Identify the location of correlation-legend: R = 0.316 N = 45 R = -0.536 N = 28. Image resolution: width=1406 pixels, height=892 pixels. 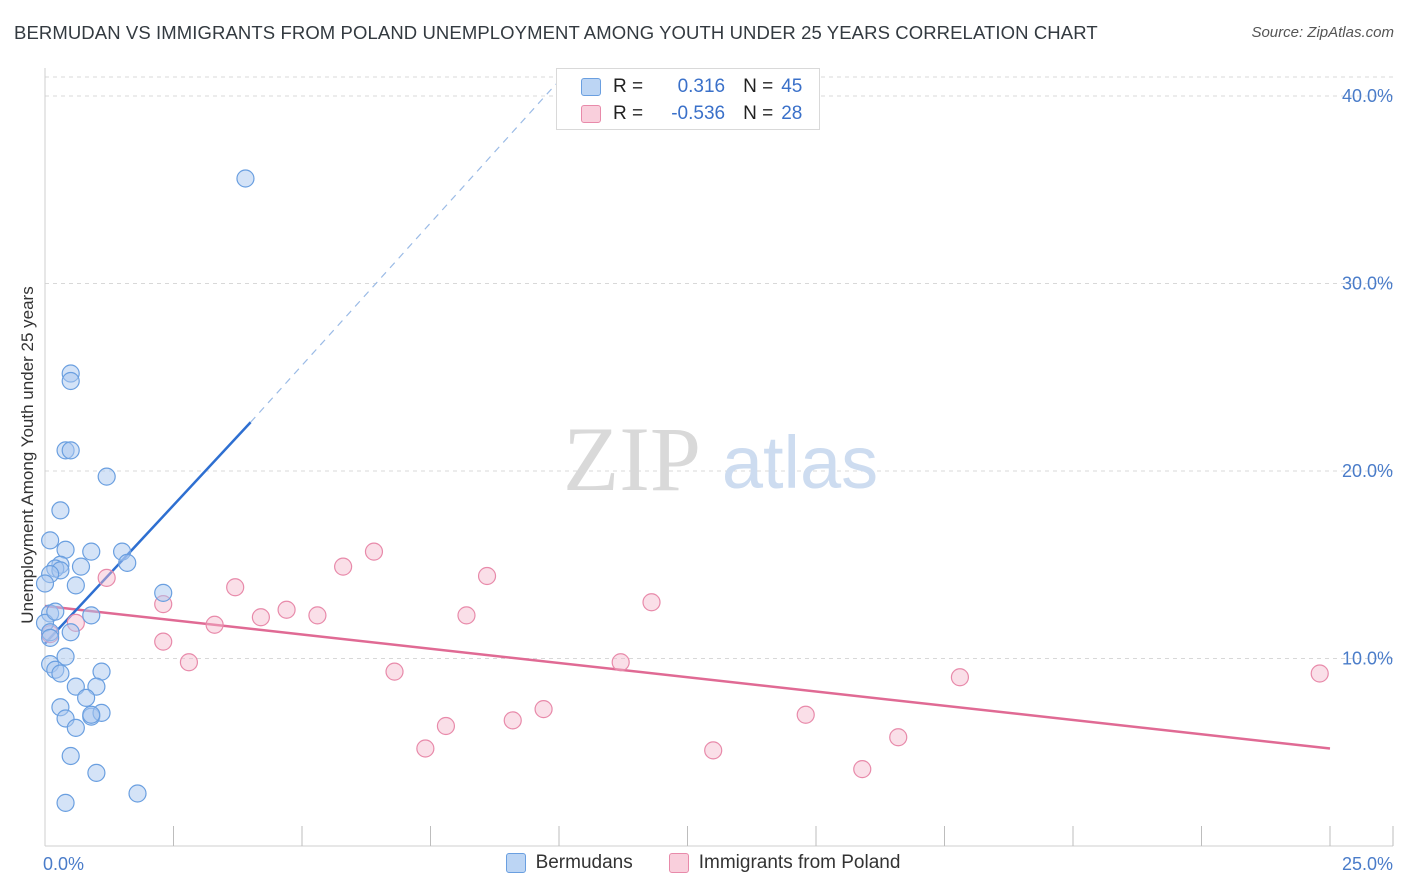
(688, 99).